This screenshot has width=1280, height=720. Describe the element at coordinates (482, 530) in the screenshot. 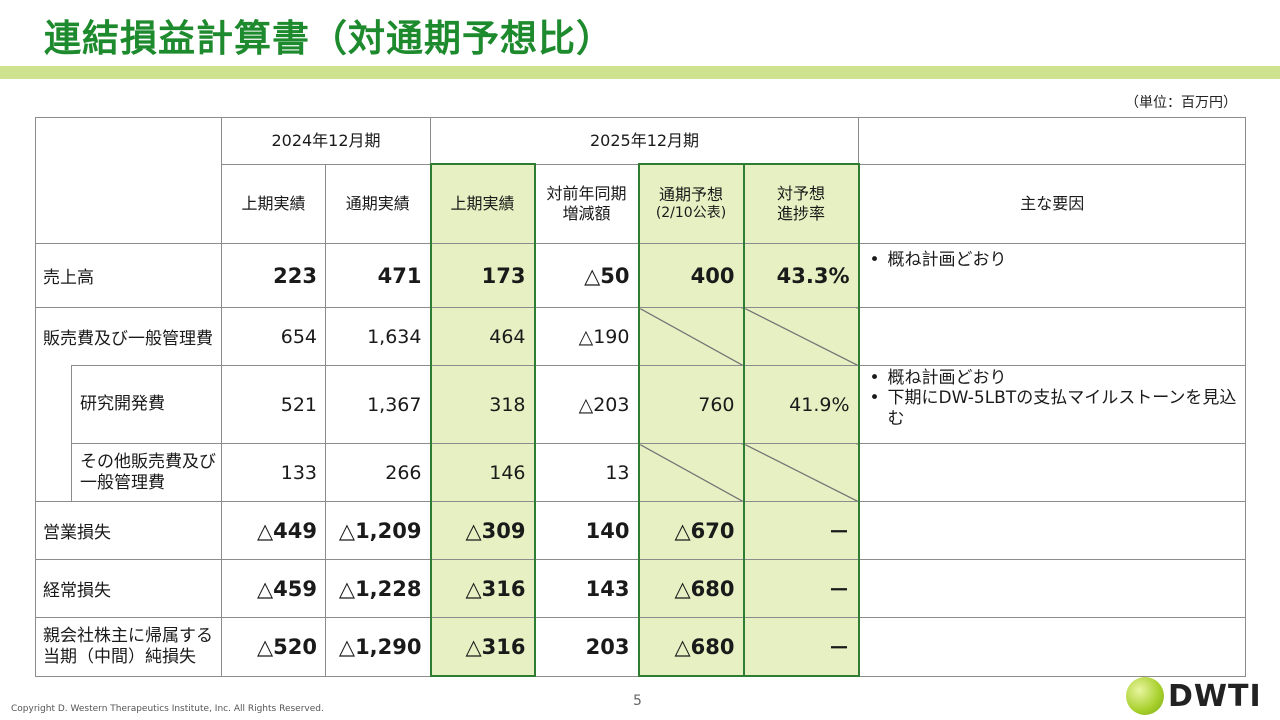

I see `cell-value: △309` at that location.